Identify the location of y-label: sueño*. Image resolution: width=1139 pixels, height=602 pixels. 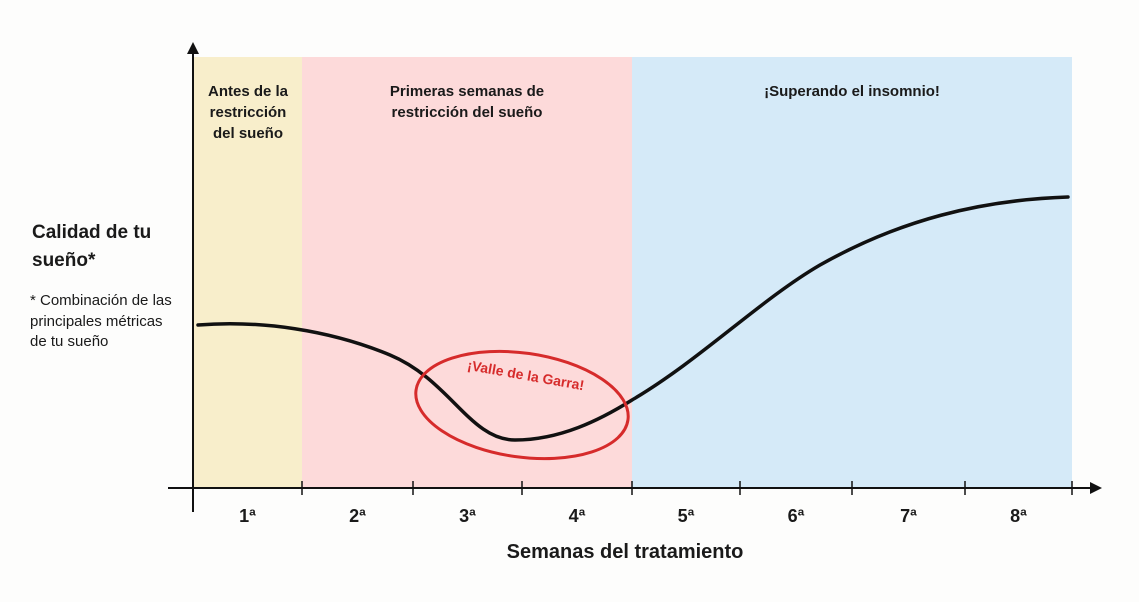
(64, 260).